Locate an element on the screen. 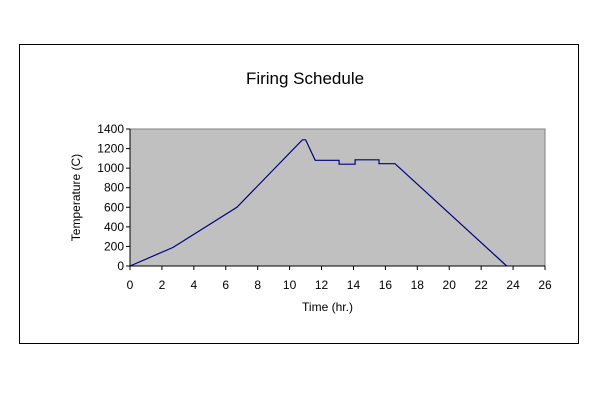  x-tick-label: 22 is located at coordinates (481, 285).